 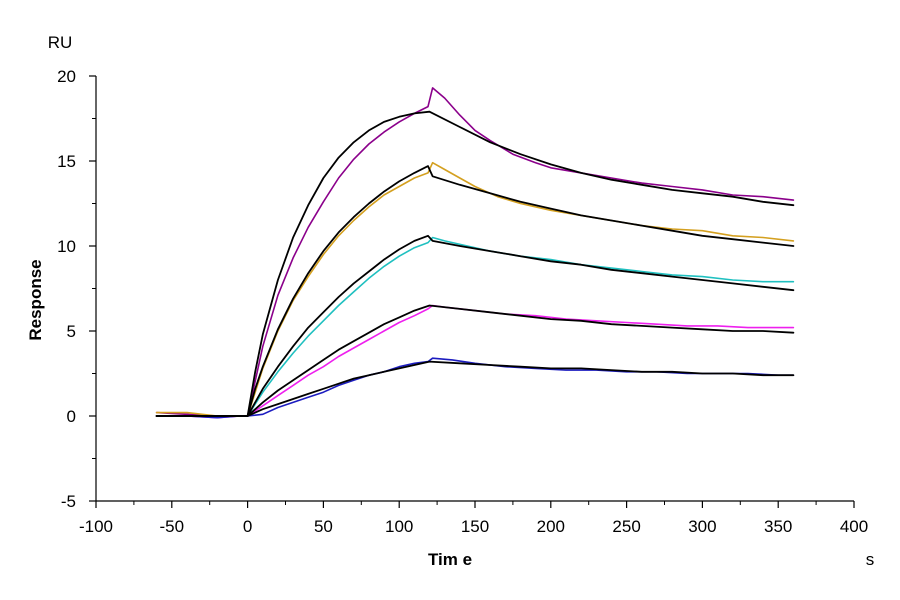 I want to click on x-tick-label: -100, so click(x=96, y=526).